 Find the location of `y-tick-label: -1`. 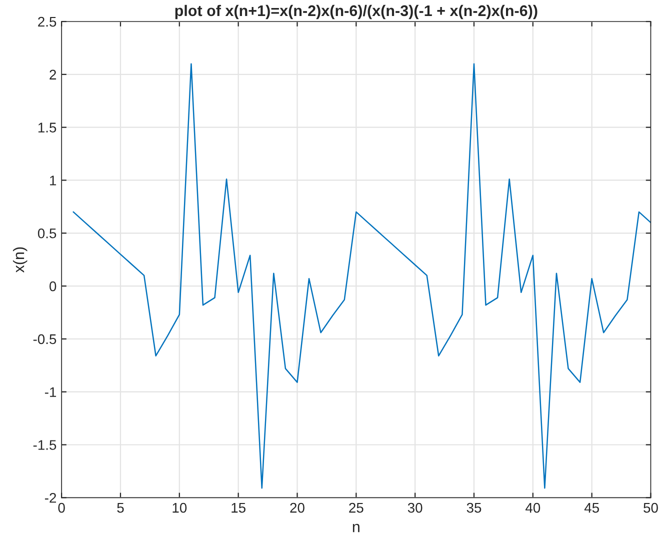

y-tick-label: -1 is located at coordinates (50, 392).